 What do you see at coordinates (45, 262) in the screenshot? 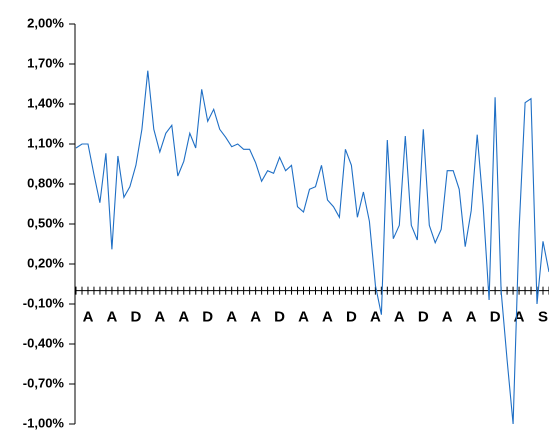
I see `y-tick-label: 0,20%` at bounding box center [45, 262].